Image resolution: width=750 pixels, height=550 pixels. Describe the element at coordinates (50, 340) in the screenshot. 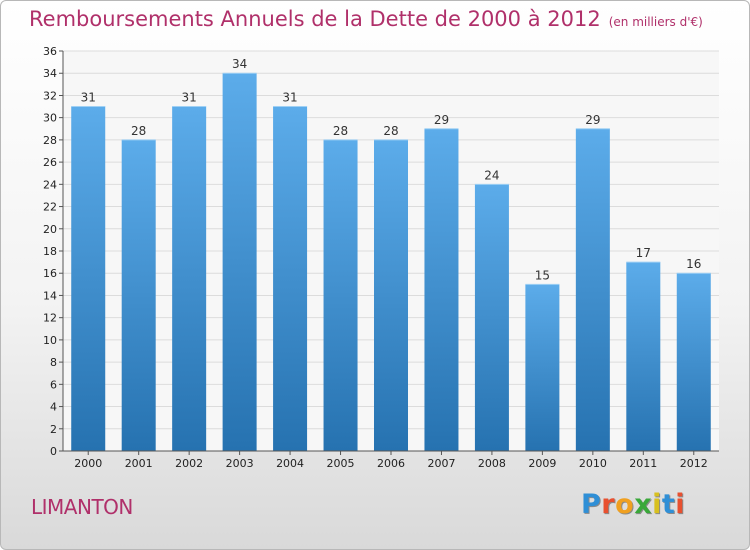

I see `y-tick-label: 10` at that location.